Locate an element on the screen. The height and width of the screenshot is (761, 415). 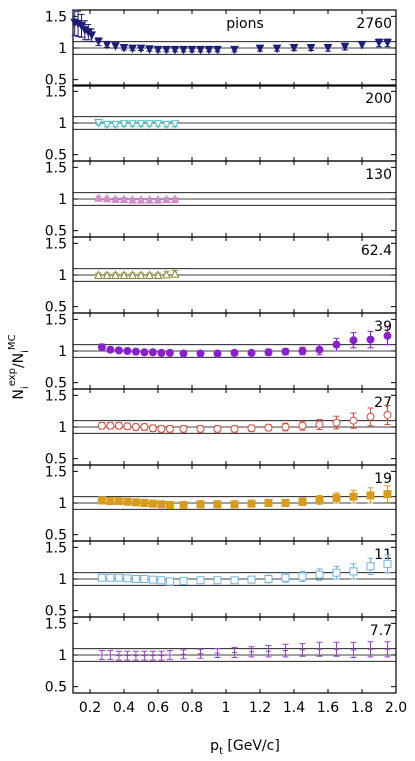
x-tick-label: 1.4 is located at coordinates (294, 708).